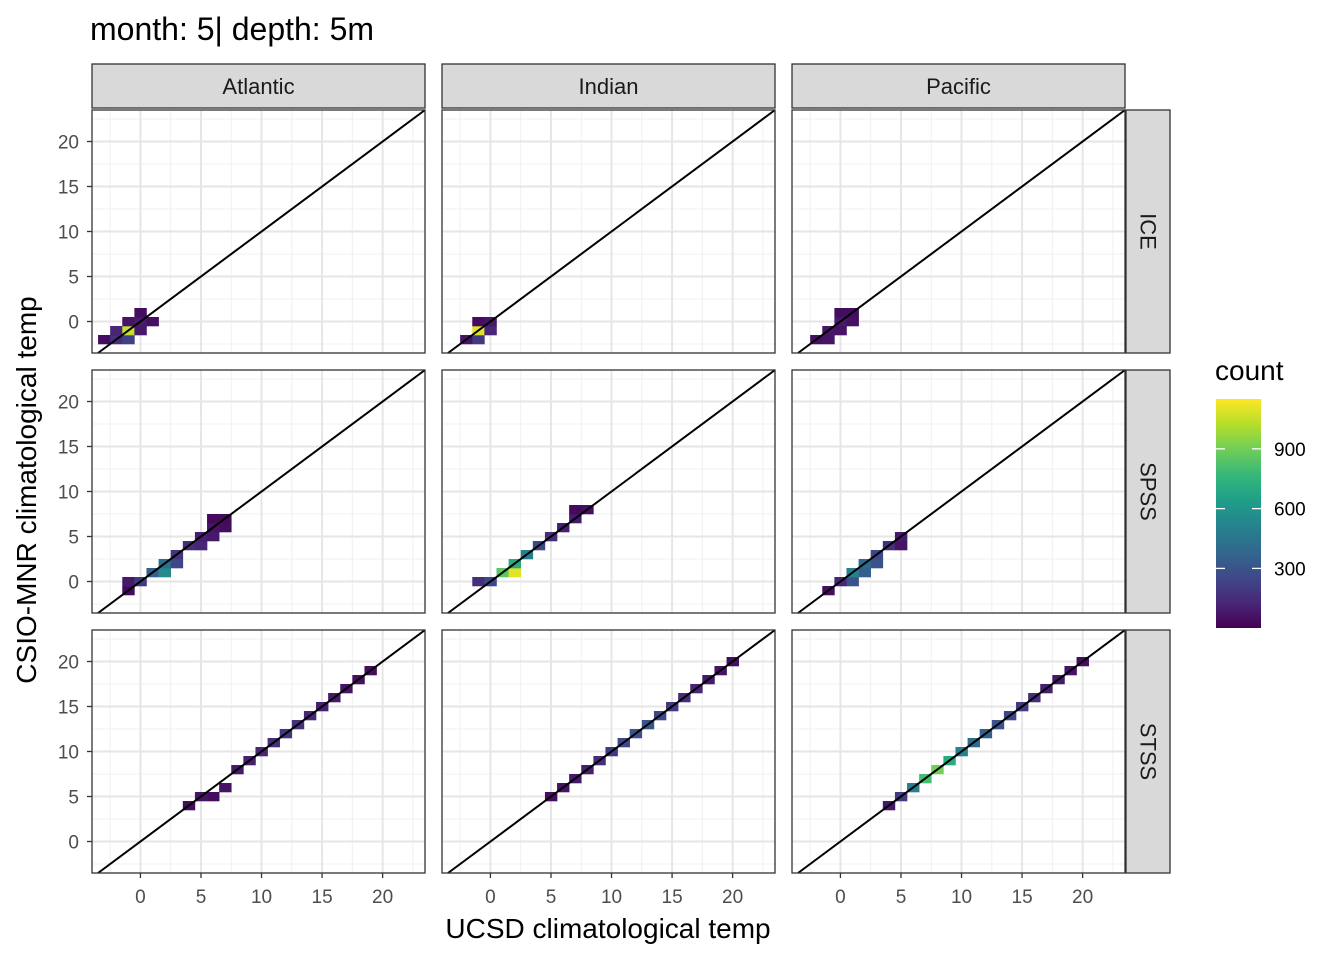 The height and width of the screenshot is (965, 1344). I want to click on panel-pacific-stss: 0 5 10 15 20, so click(958, 768).